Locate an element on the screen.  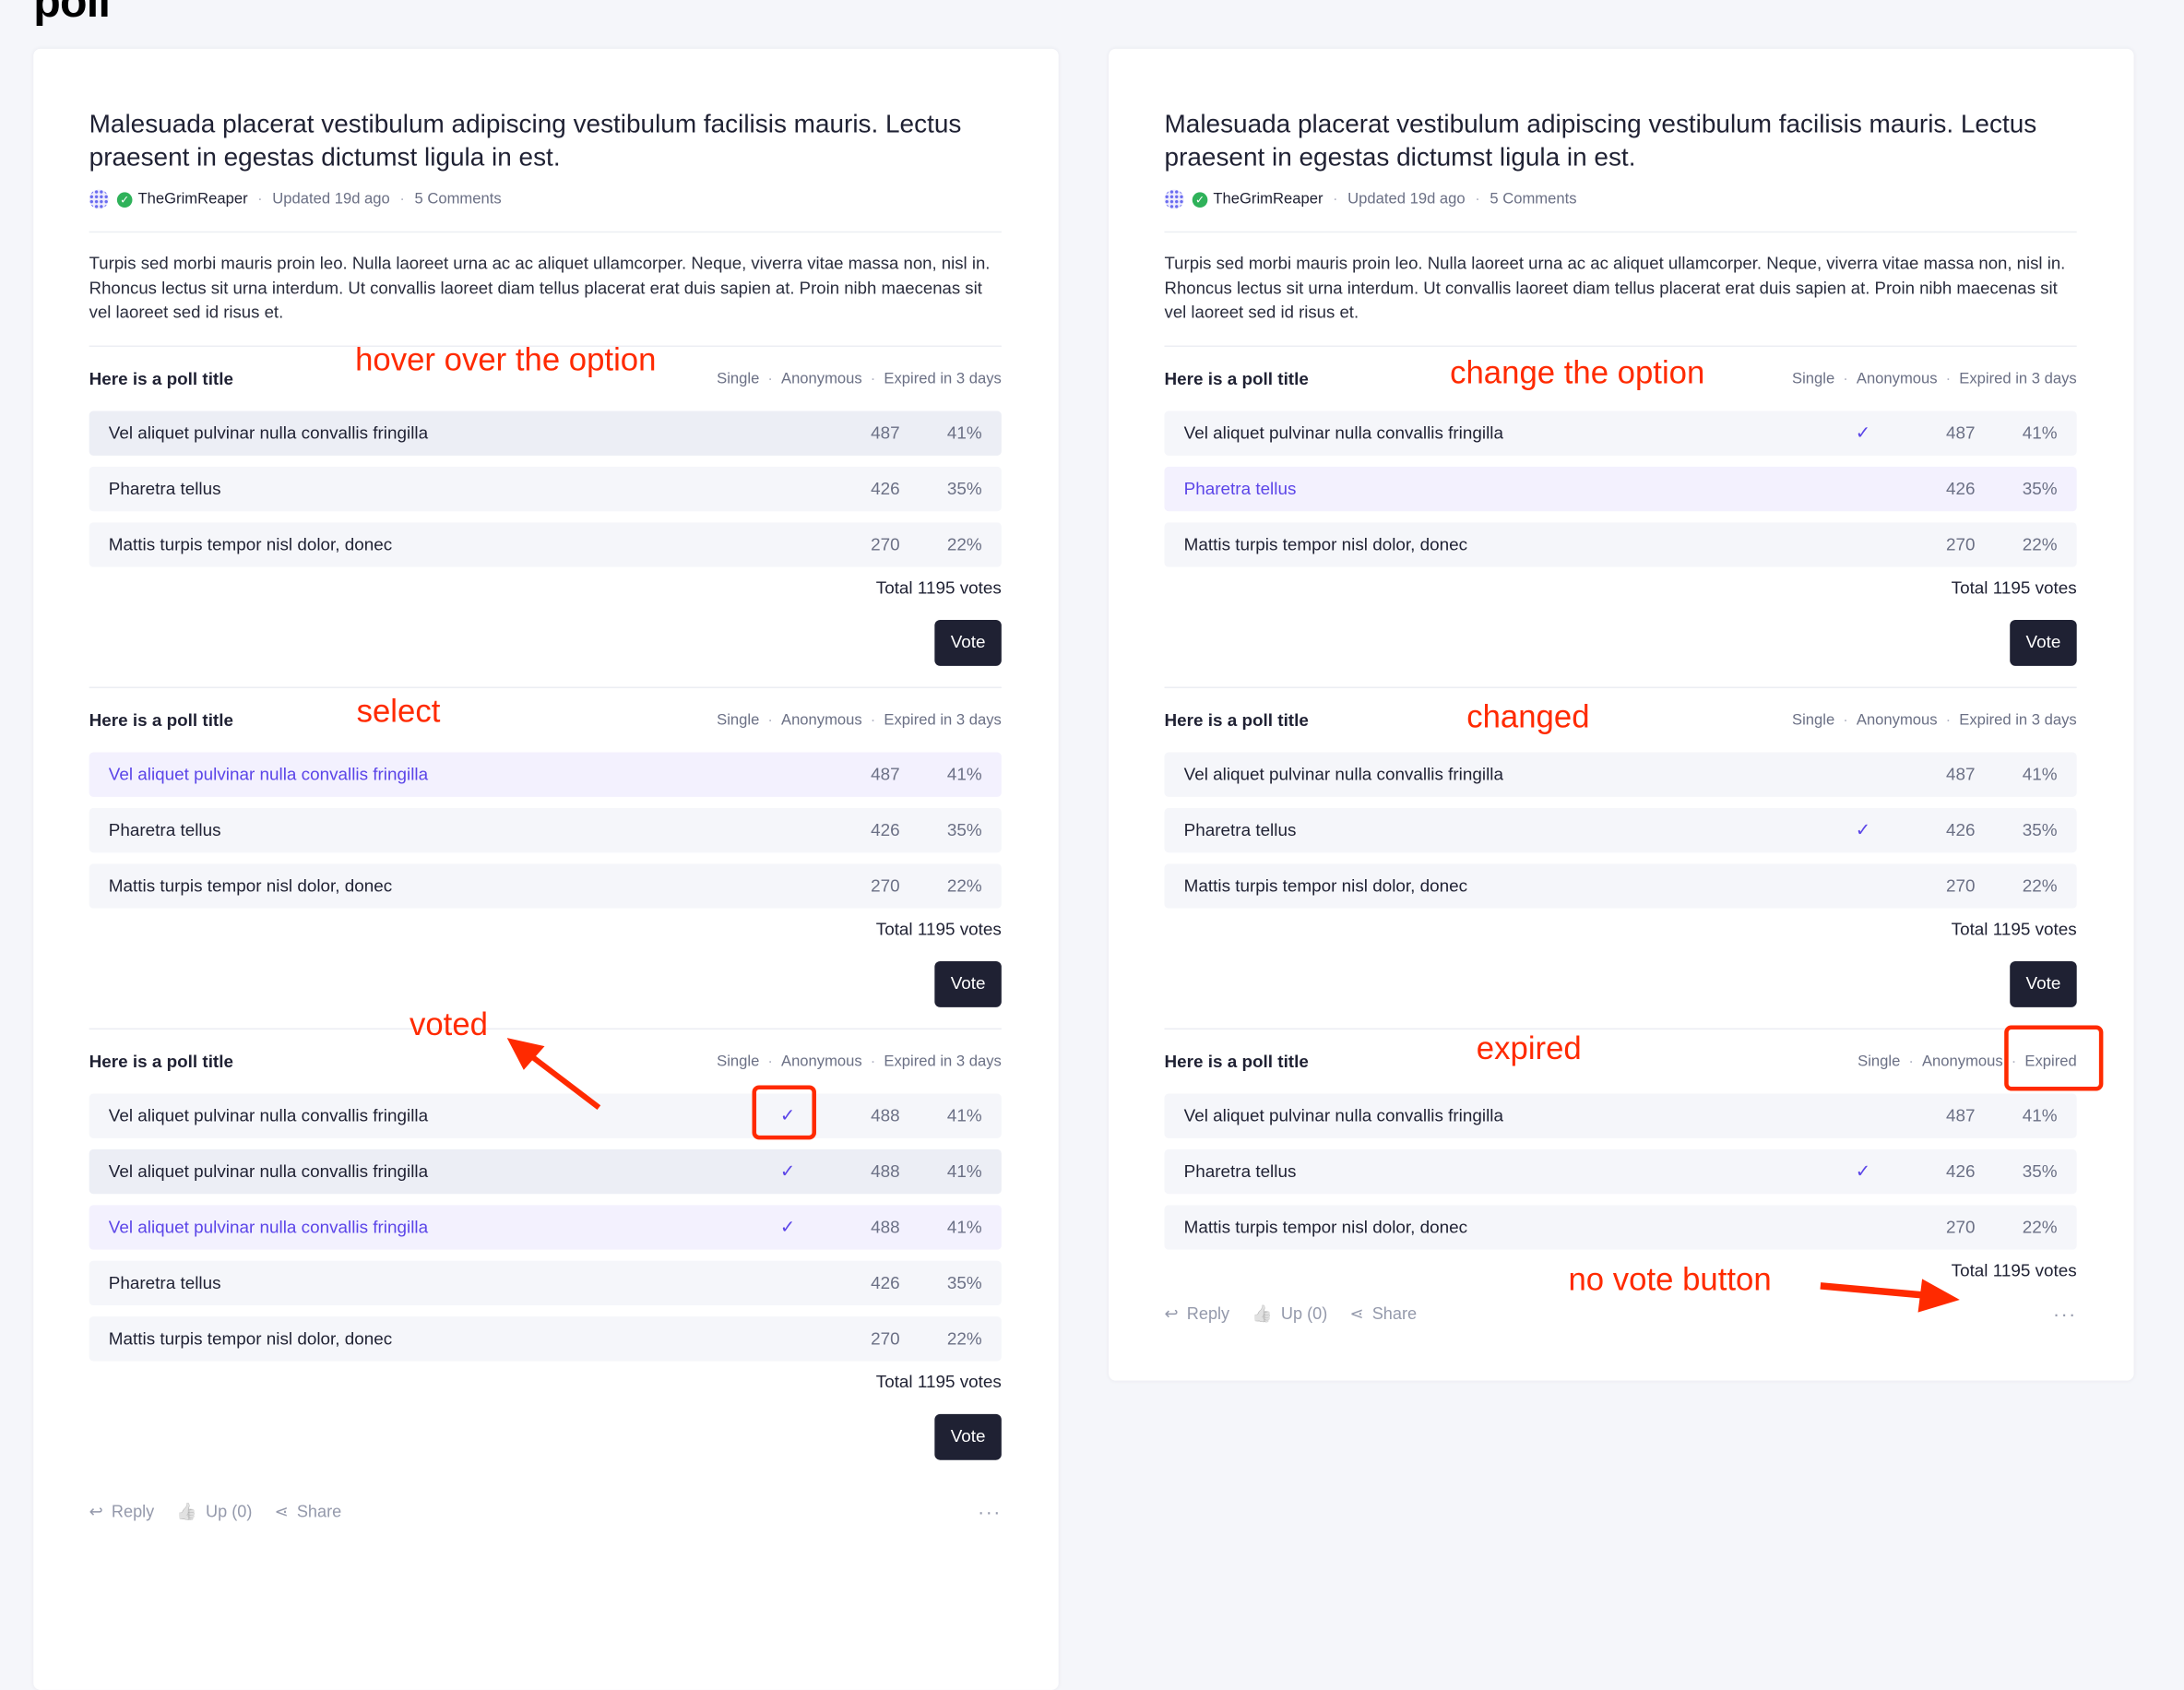
check-icon: ✓ is located at coordinates (1863, 1170).